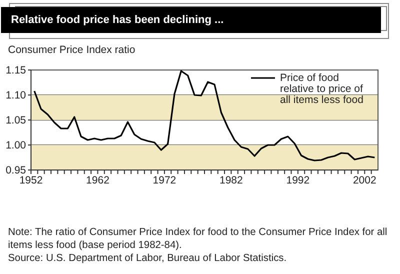 This screenshot has width=400, height=274. I want to click on y-axis-title: Consumer Price Index ratio, so click(72, 50).